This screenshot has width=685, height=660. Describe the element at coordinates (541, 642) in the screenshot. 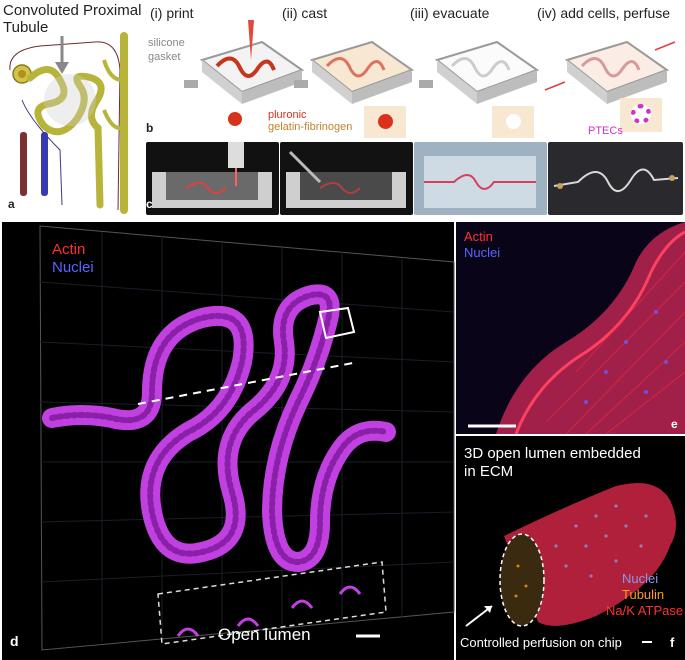

I see `perfusion-caption: Controlled perfusion on chip` at that location.